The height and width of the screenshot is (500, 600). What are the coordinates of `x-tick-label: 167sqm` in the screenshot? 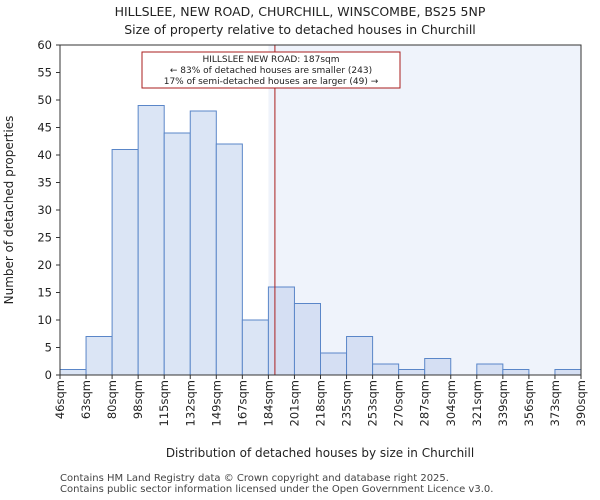 It's located at (242, 403).